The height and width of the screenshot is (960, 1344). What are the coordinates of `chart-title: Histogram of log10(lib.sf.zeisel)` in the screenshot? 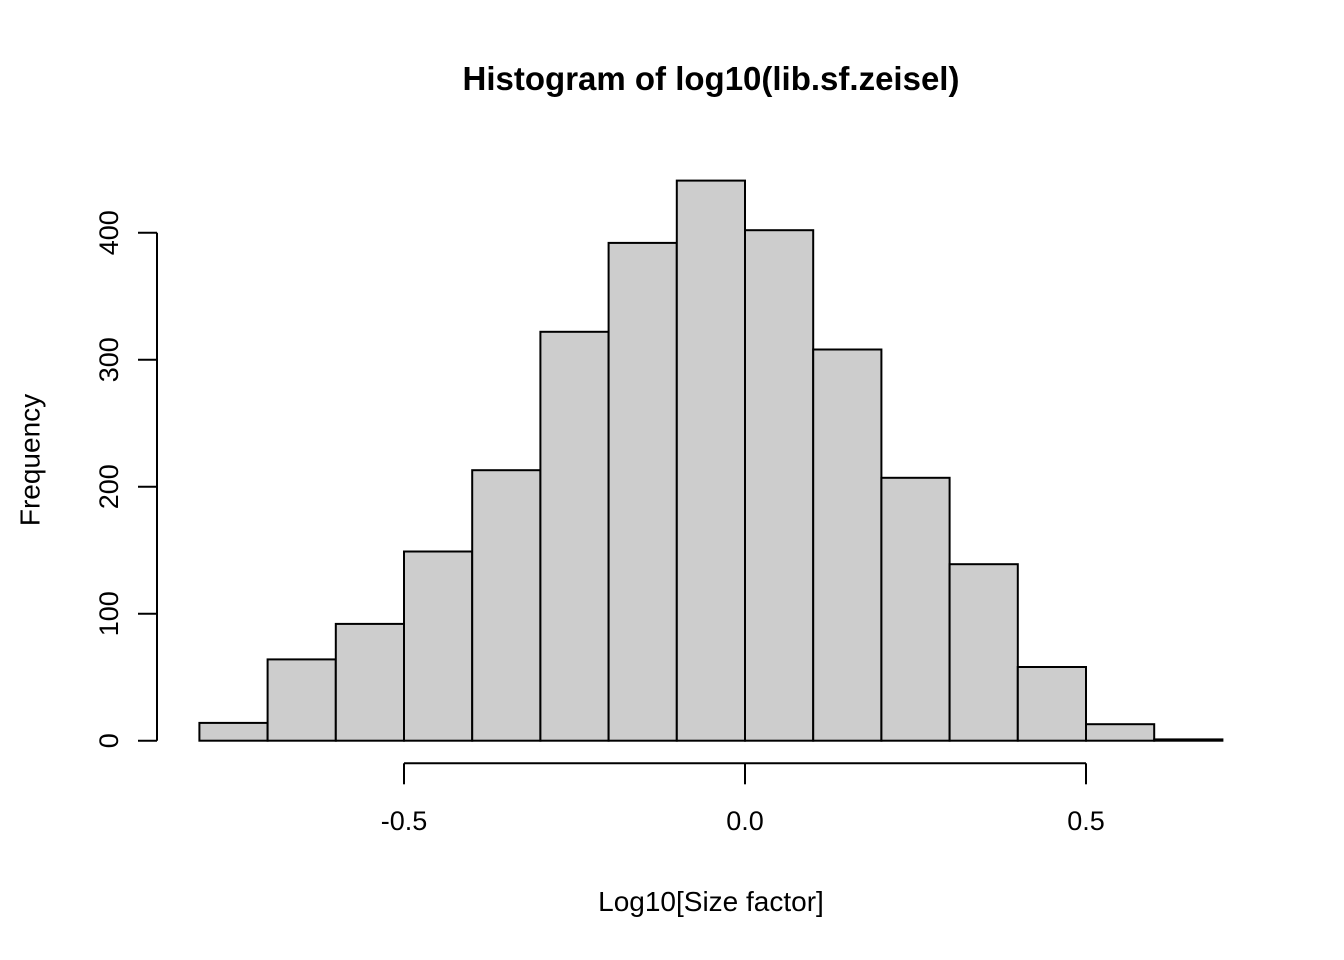 It's located at (711, 78).